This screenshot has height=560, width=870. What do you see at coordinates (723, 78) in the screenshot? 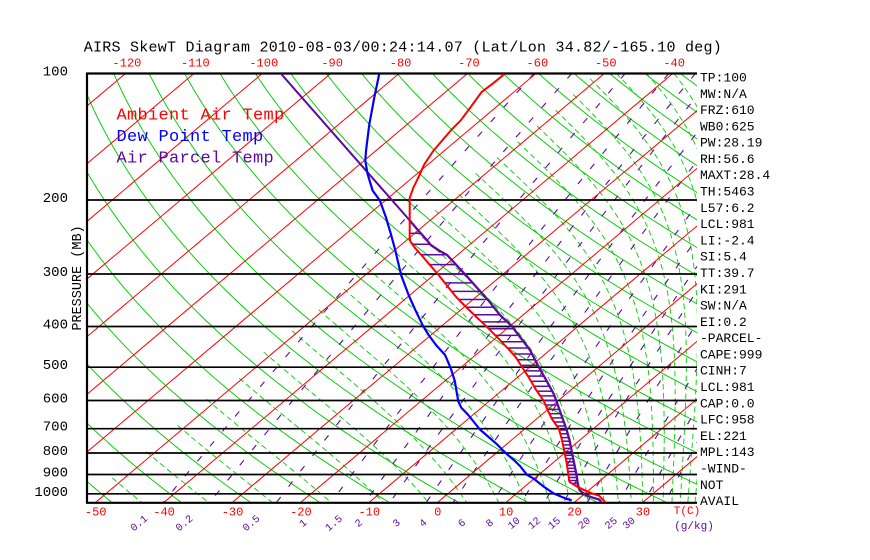
I see `svg-text: TP:100` at bounding box center [723, 78].